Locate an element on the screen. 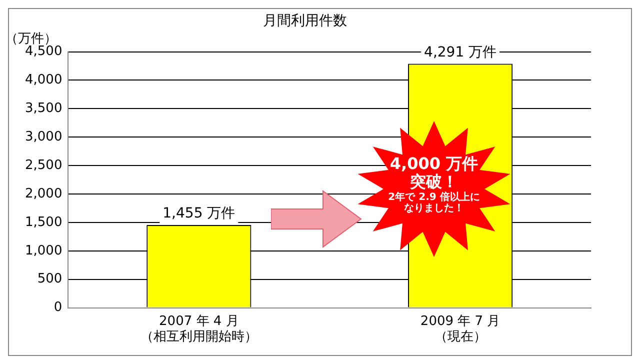  y-tick-label: 1,000 is located at coordinates (43, 250).